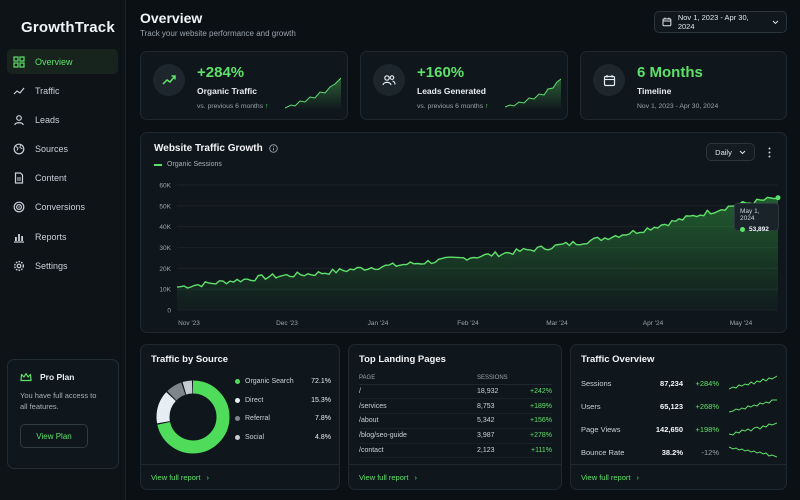  What do you see at coordinates (321, 381) in the screenshot?
I see `source-pct: 72.1%` at bounding box center [321, 381].